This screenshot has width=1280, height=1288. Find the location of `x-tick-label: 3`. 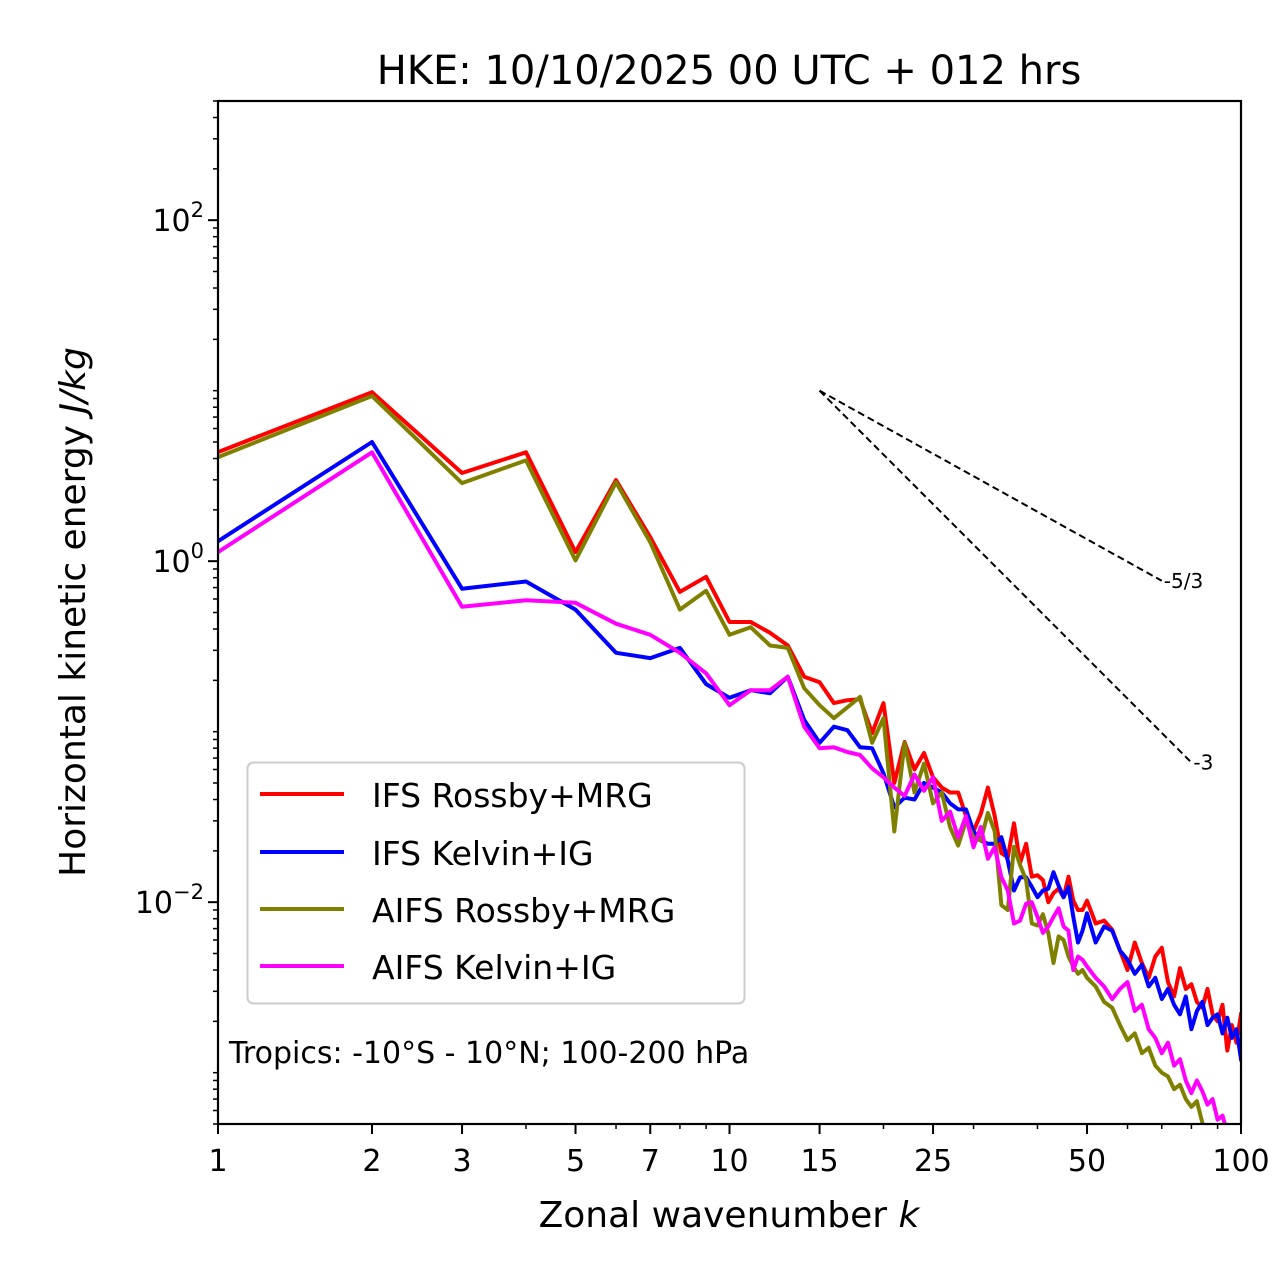

x-tick-label: 3 is located at coordinates (462, 1161).